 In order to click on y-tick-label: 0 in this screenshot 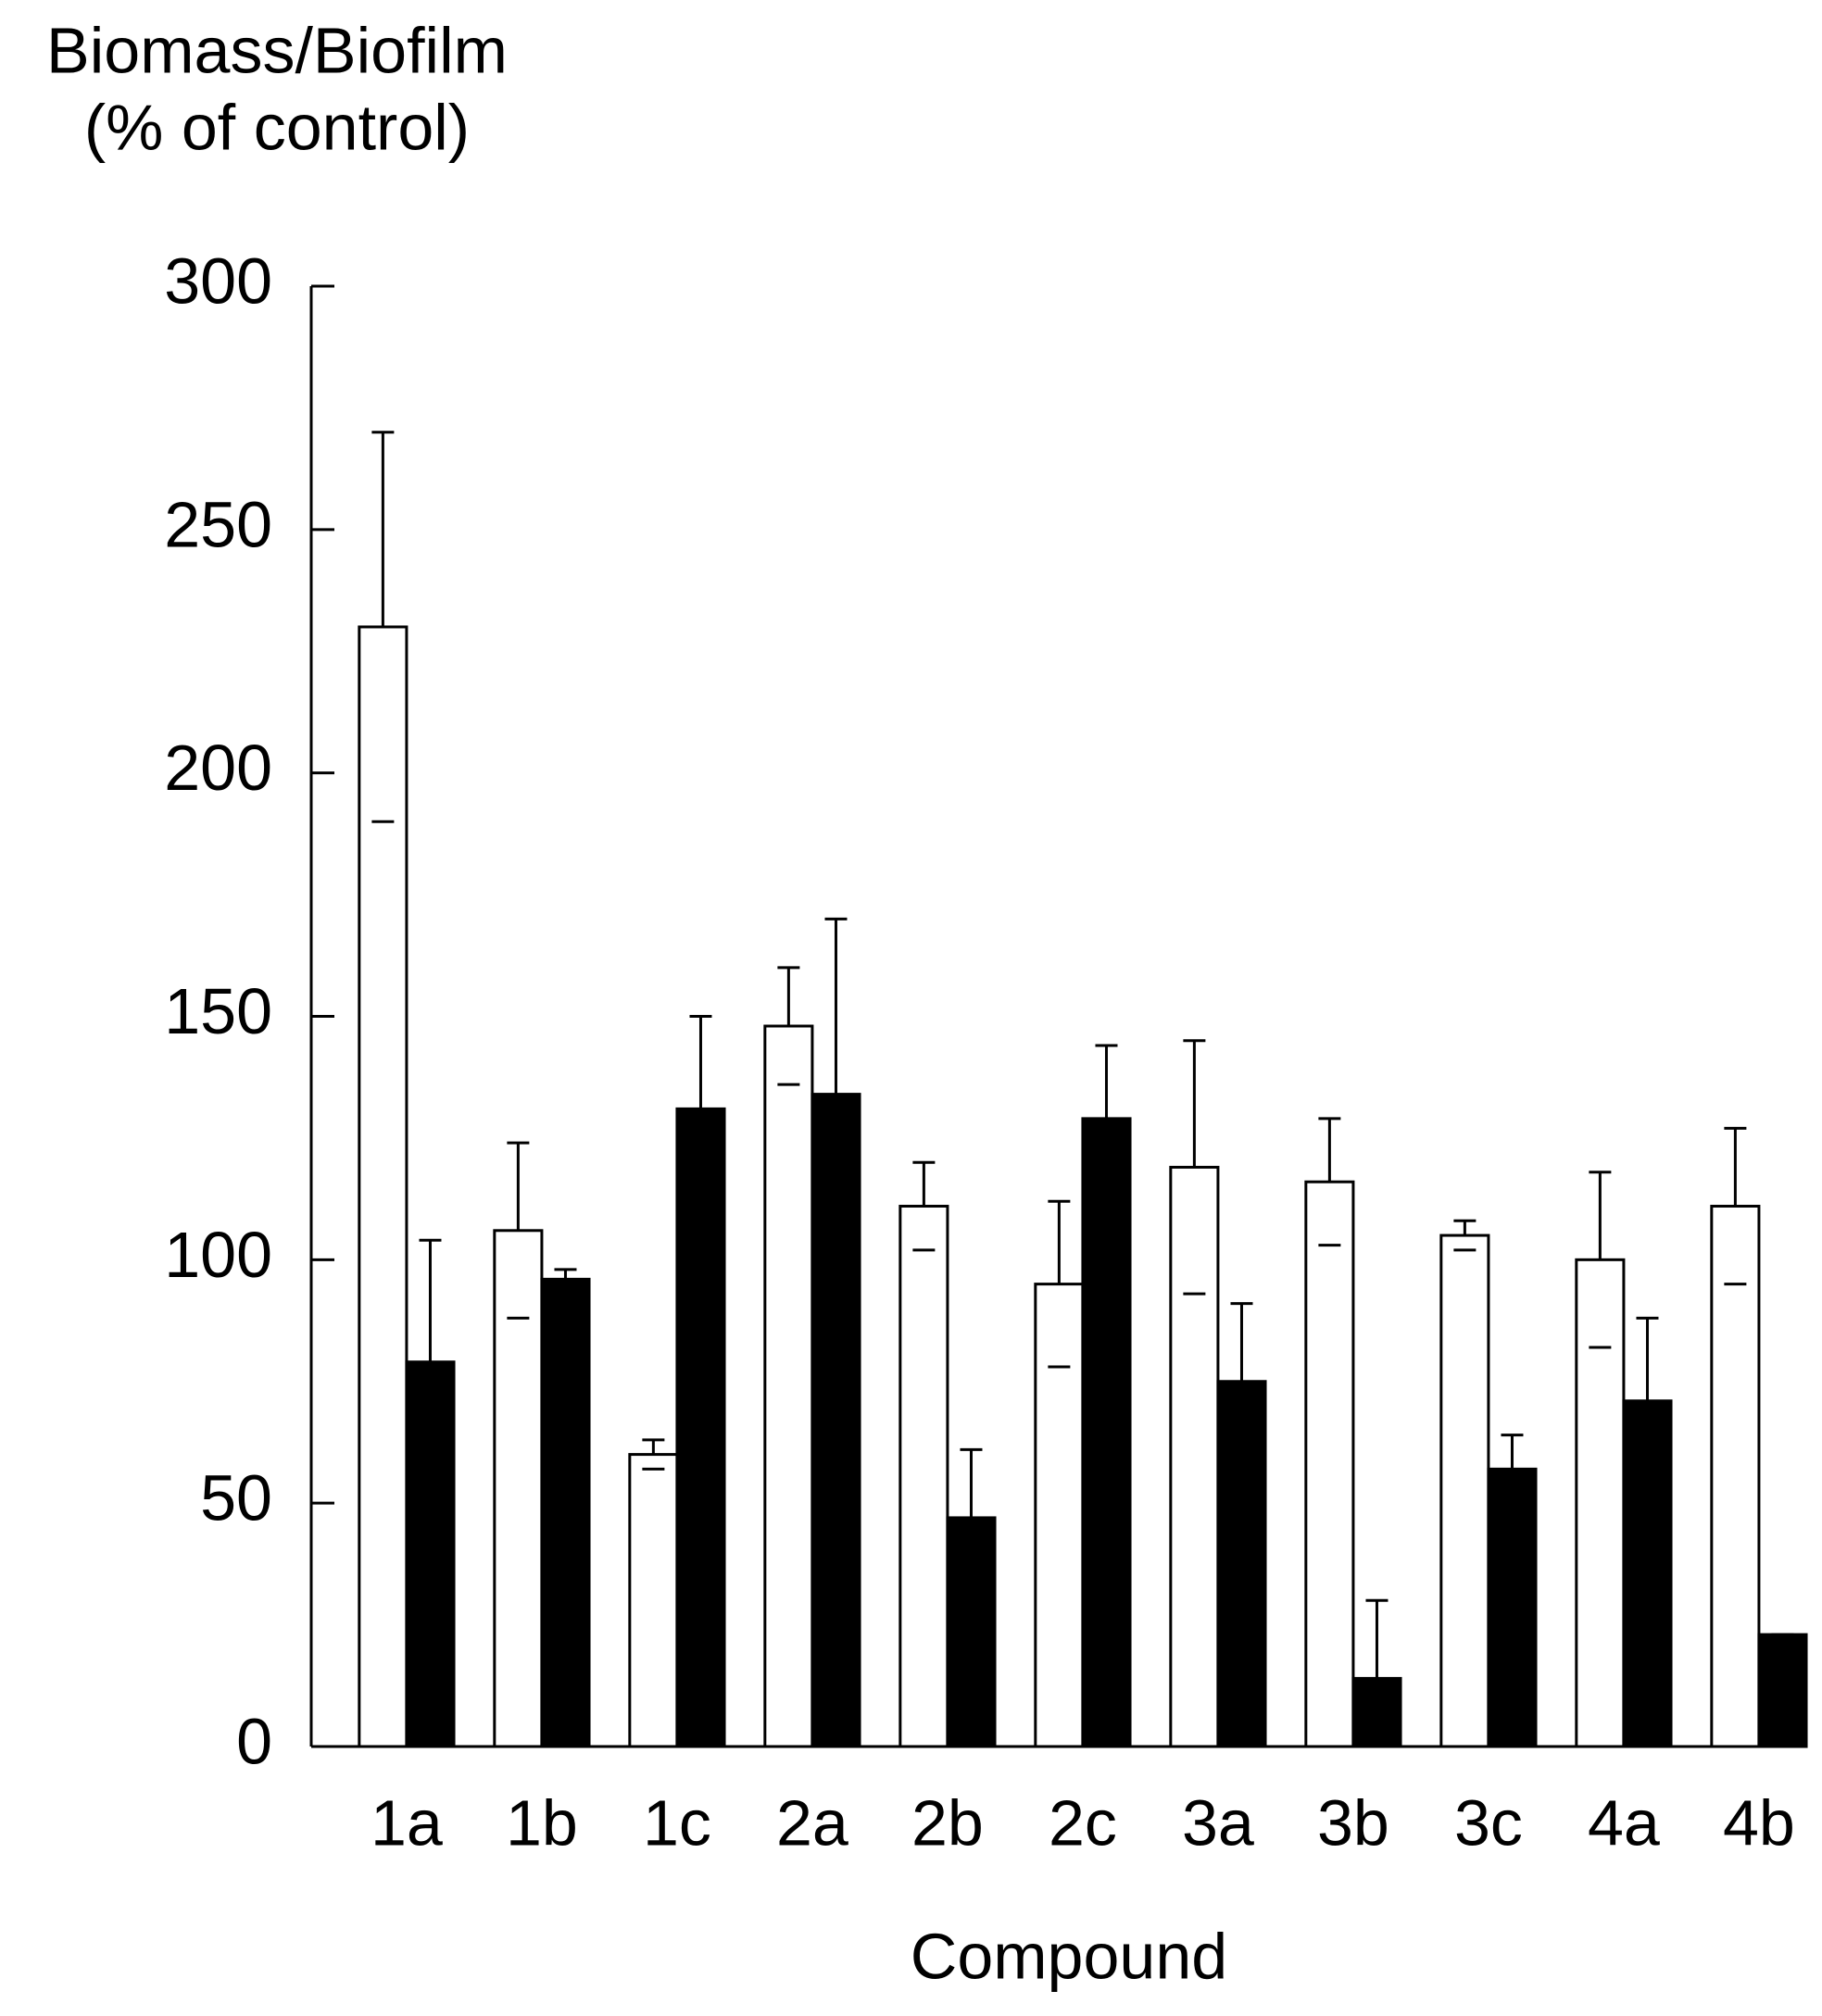, I will do `click(254, 1741)`.